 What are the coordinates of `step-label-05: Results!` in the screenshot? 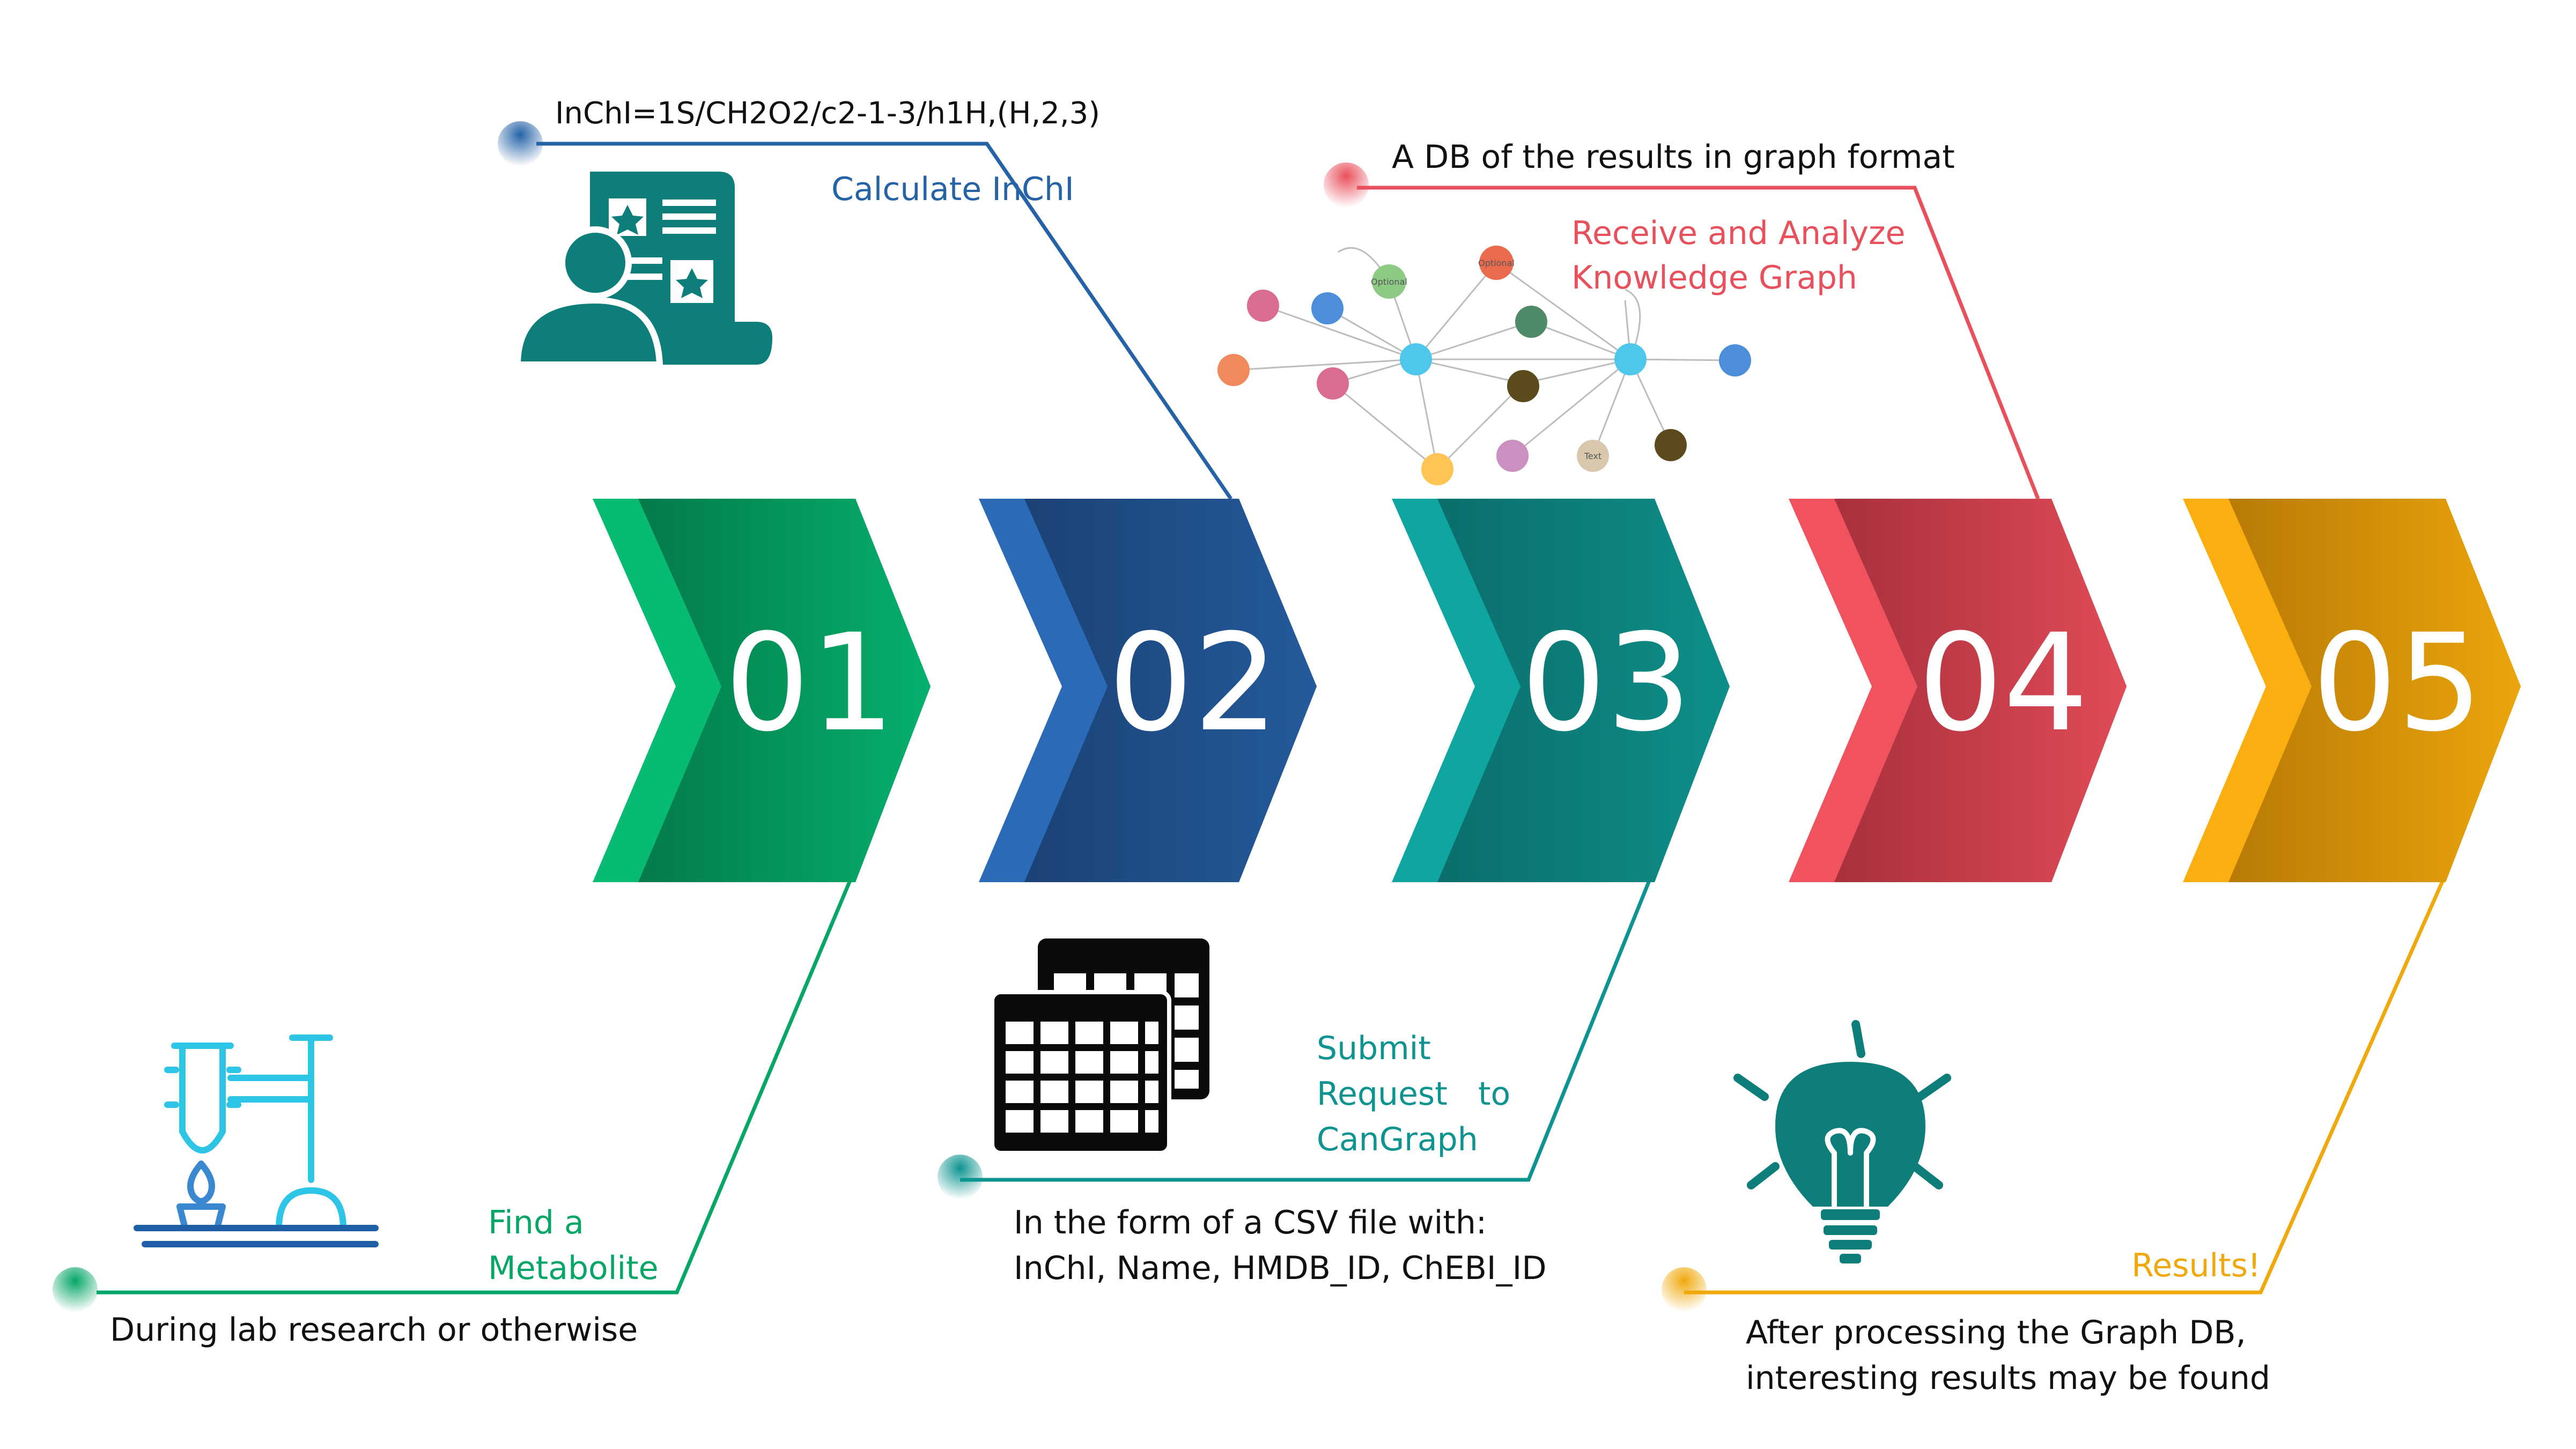 It's located at (2196, 1265).